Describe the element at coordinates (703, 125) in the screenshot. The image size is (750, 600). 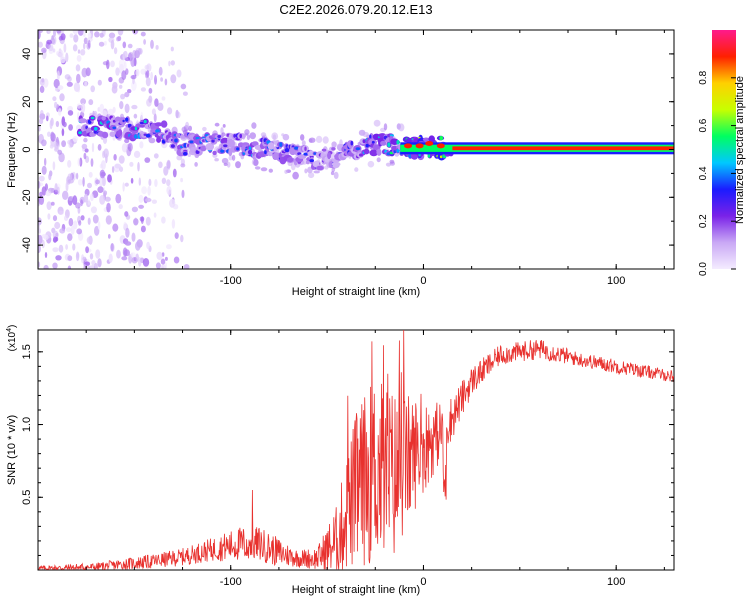
I see `colorbar-tick-label: 0.6` at that location.